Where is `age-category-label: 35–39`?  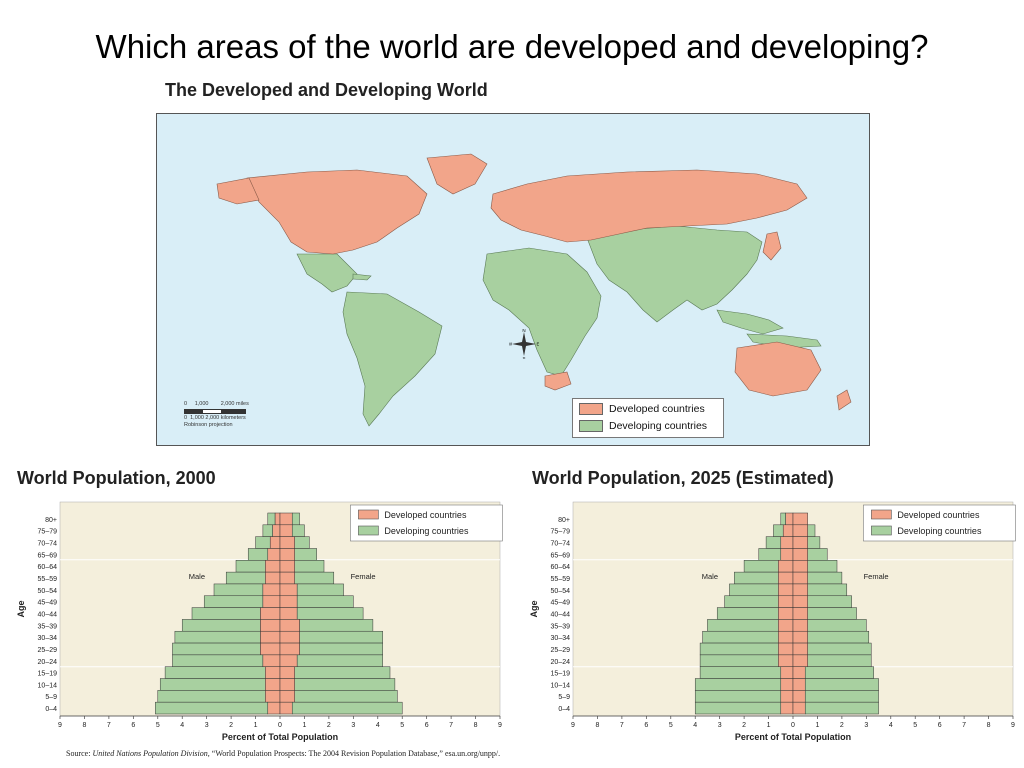
age-category-label: 35–39 is located at coordinates (561, 626).